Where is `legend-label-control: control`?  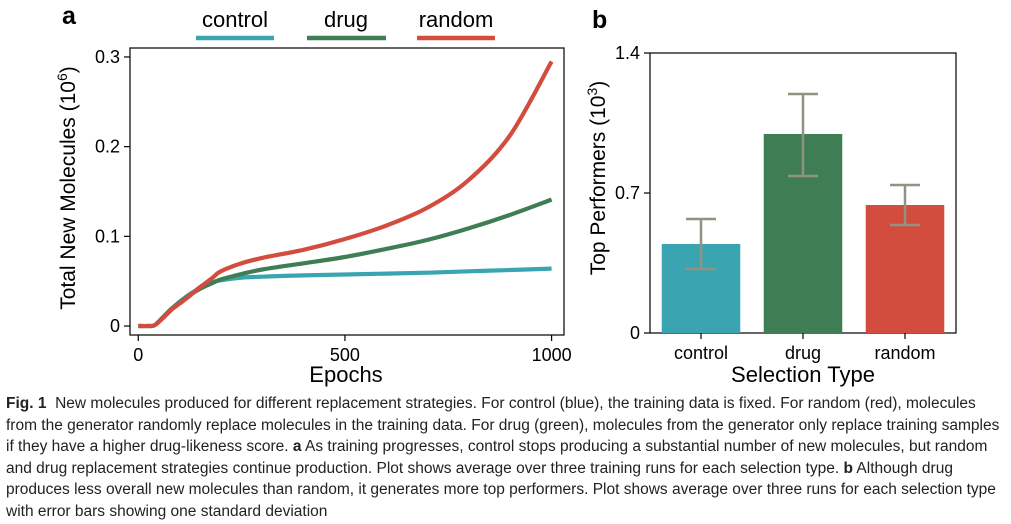
legend-label-control: control is located at coordinates (235, 19).